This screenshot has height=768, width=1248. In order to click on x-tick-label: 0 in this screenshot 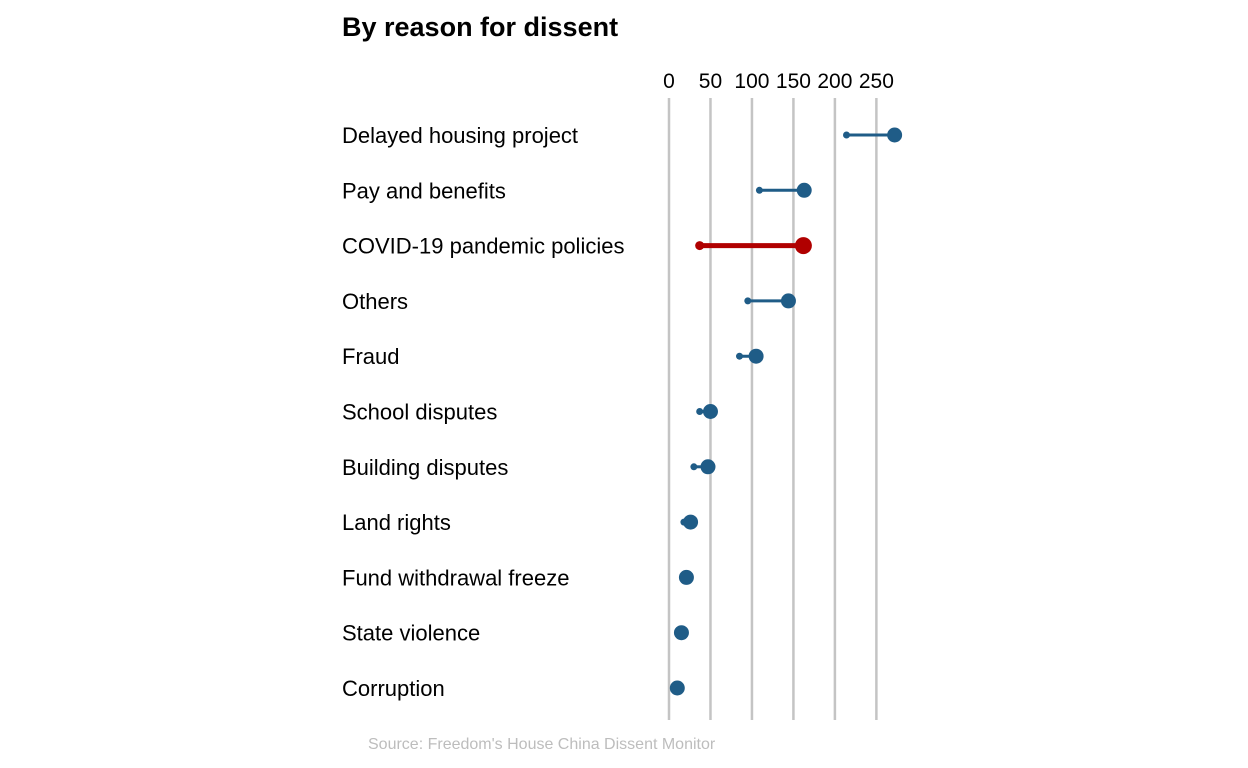, I will do `click(669, 81)`.